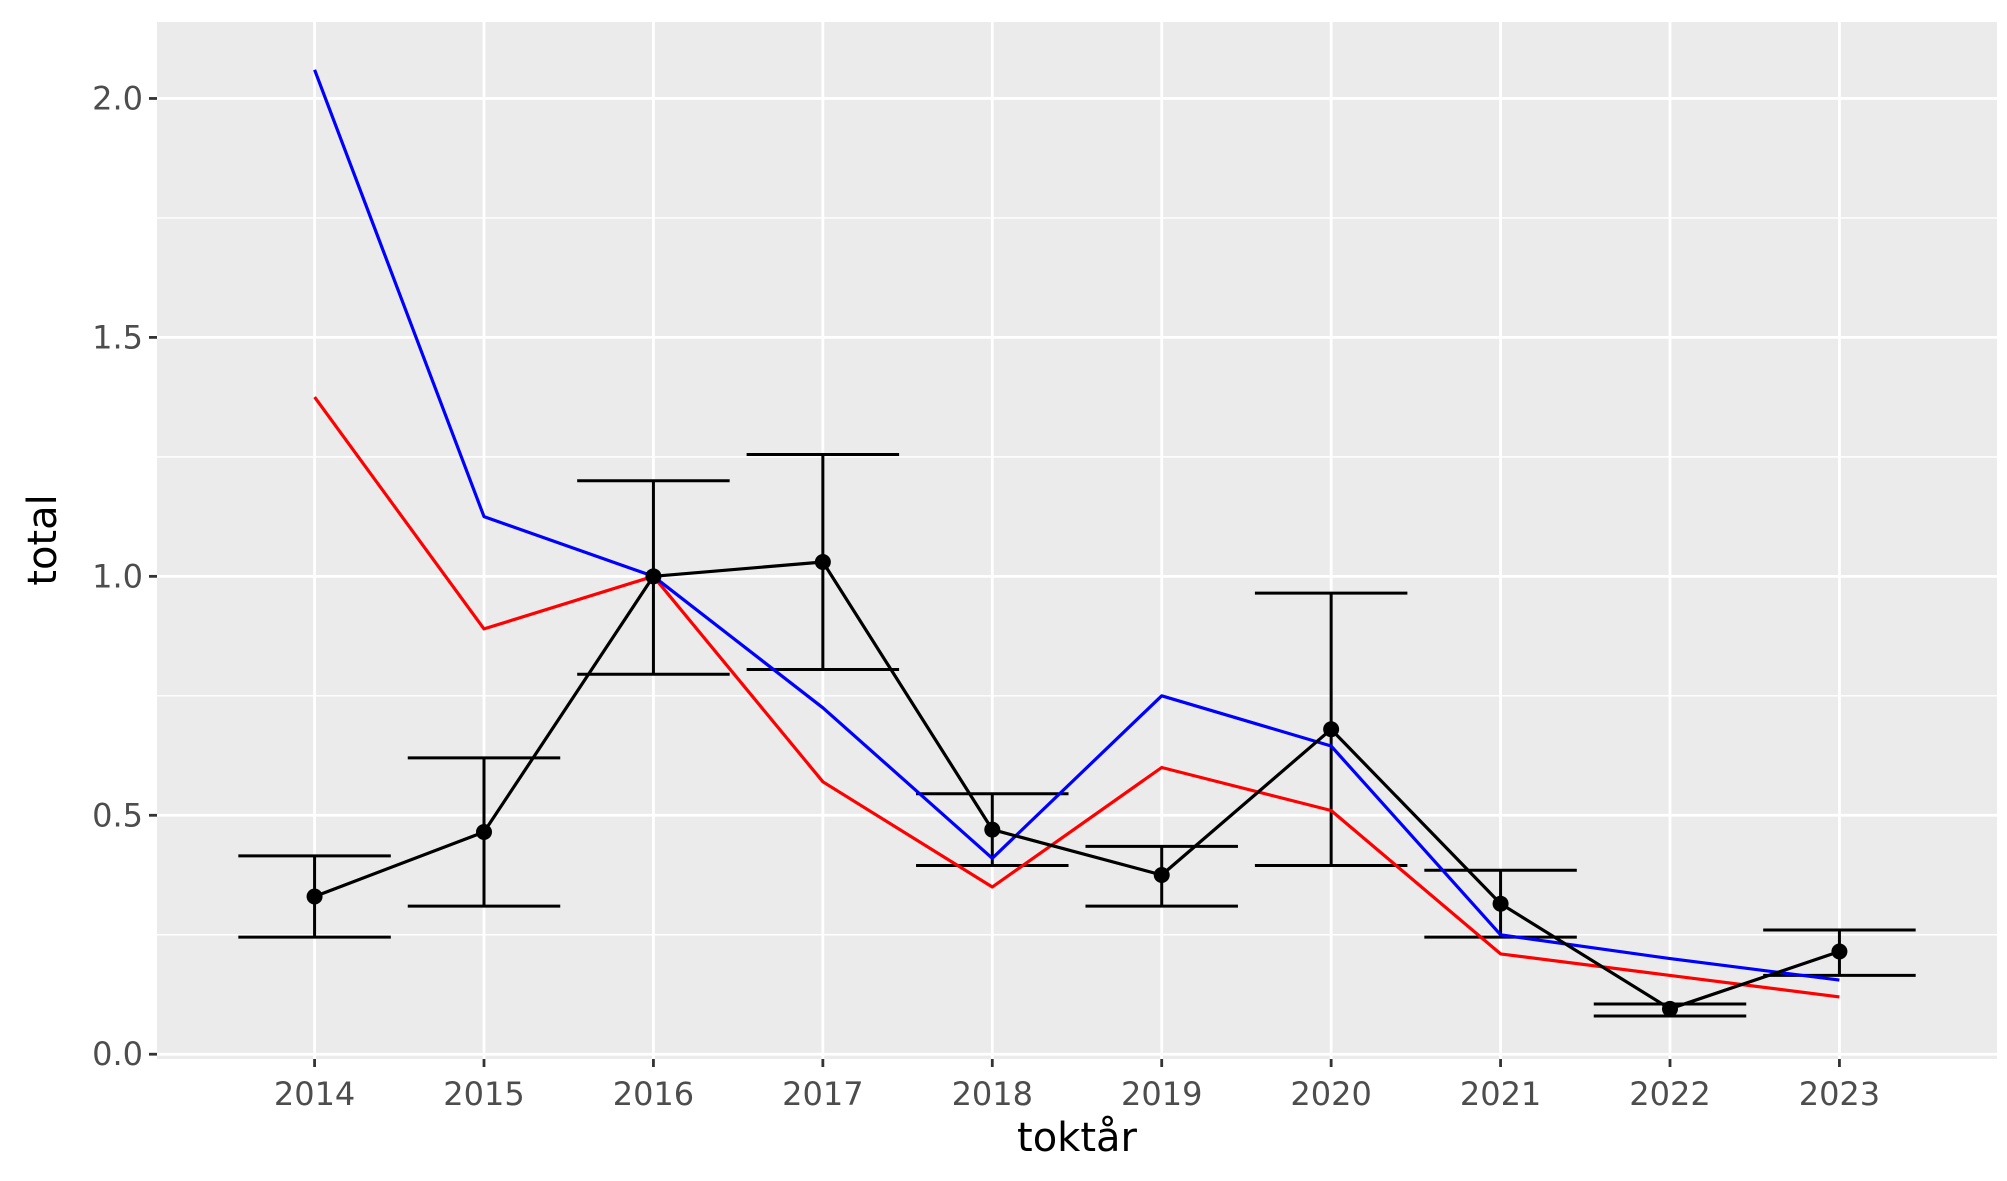 The image size is (2007, 1181). I want to click on x-tick-label: 2017, so click(822, 1094).